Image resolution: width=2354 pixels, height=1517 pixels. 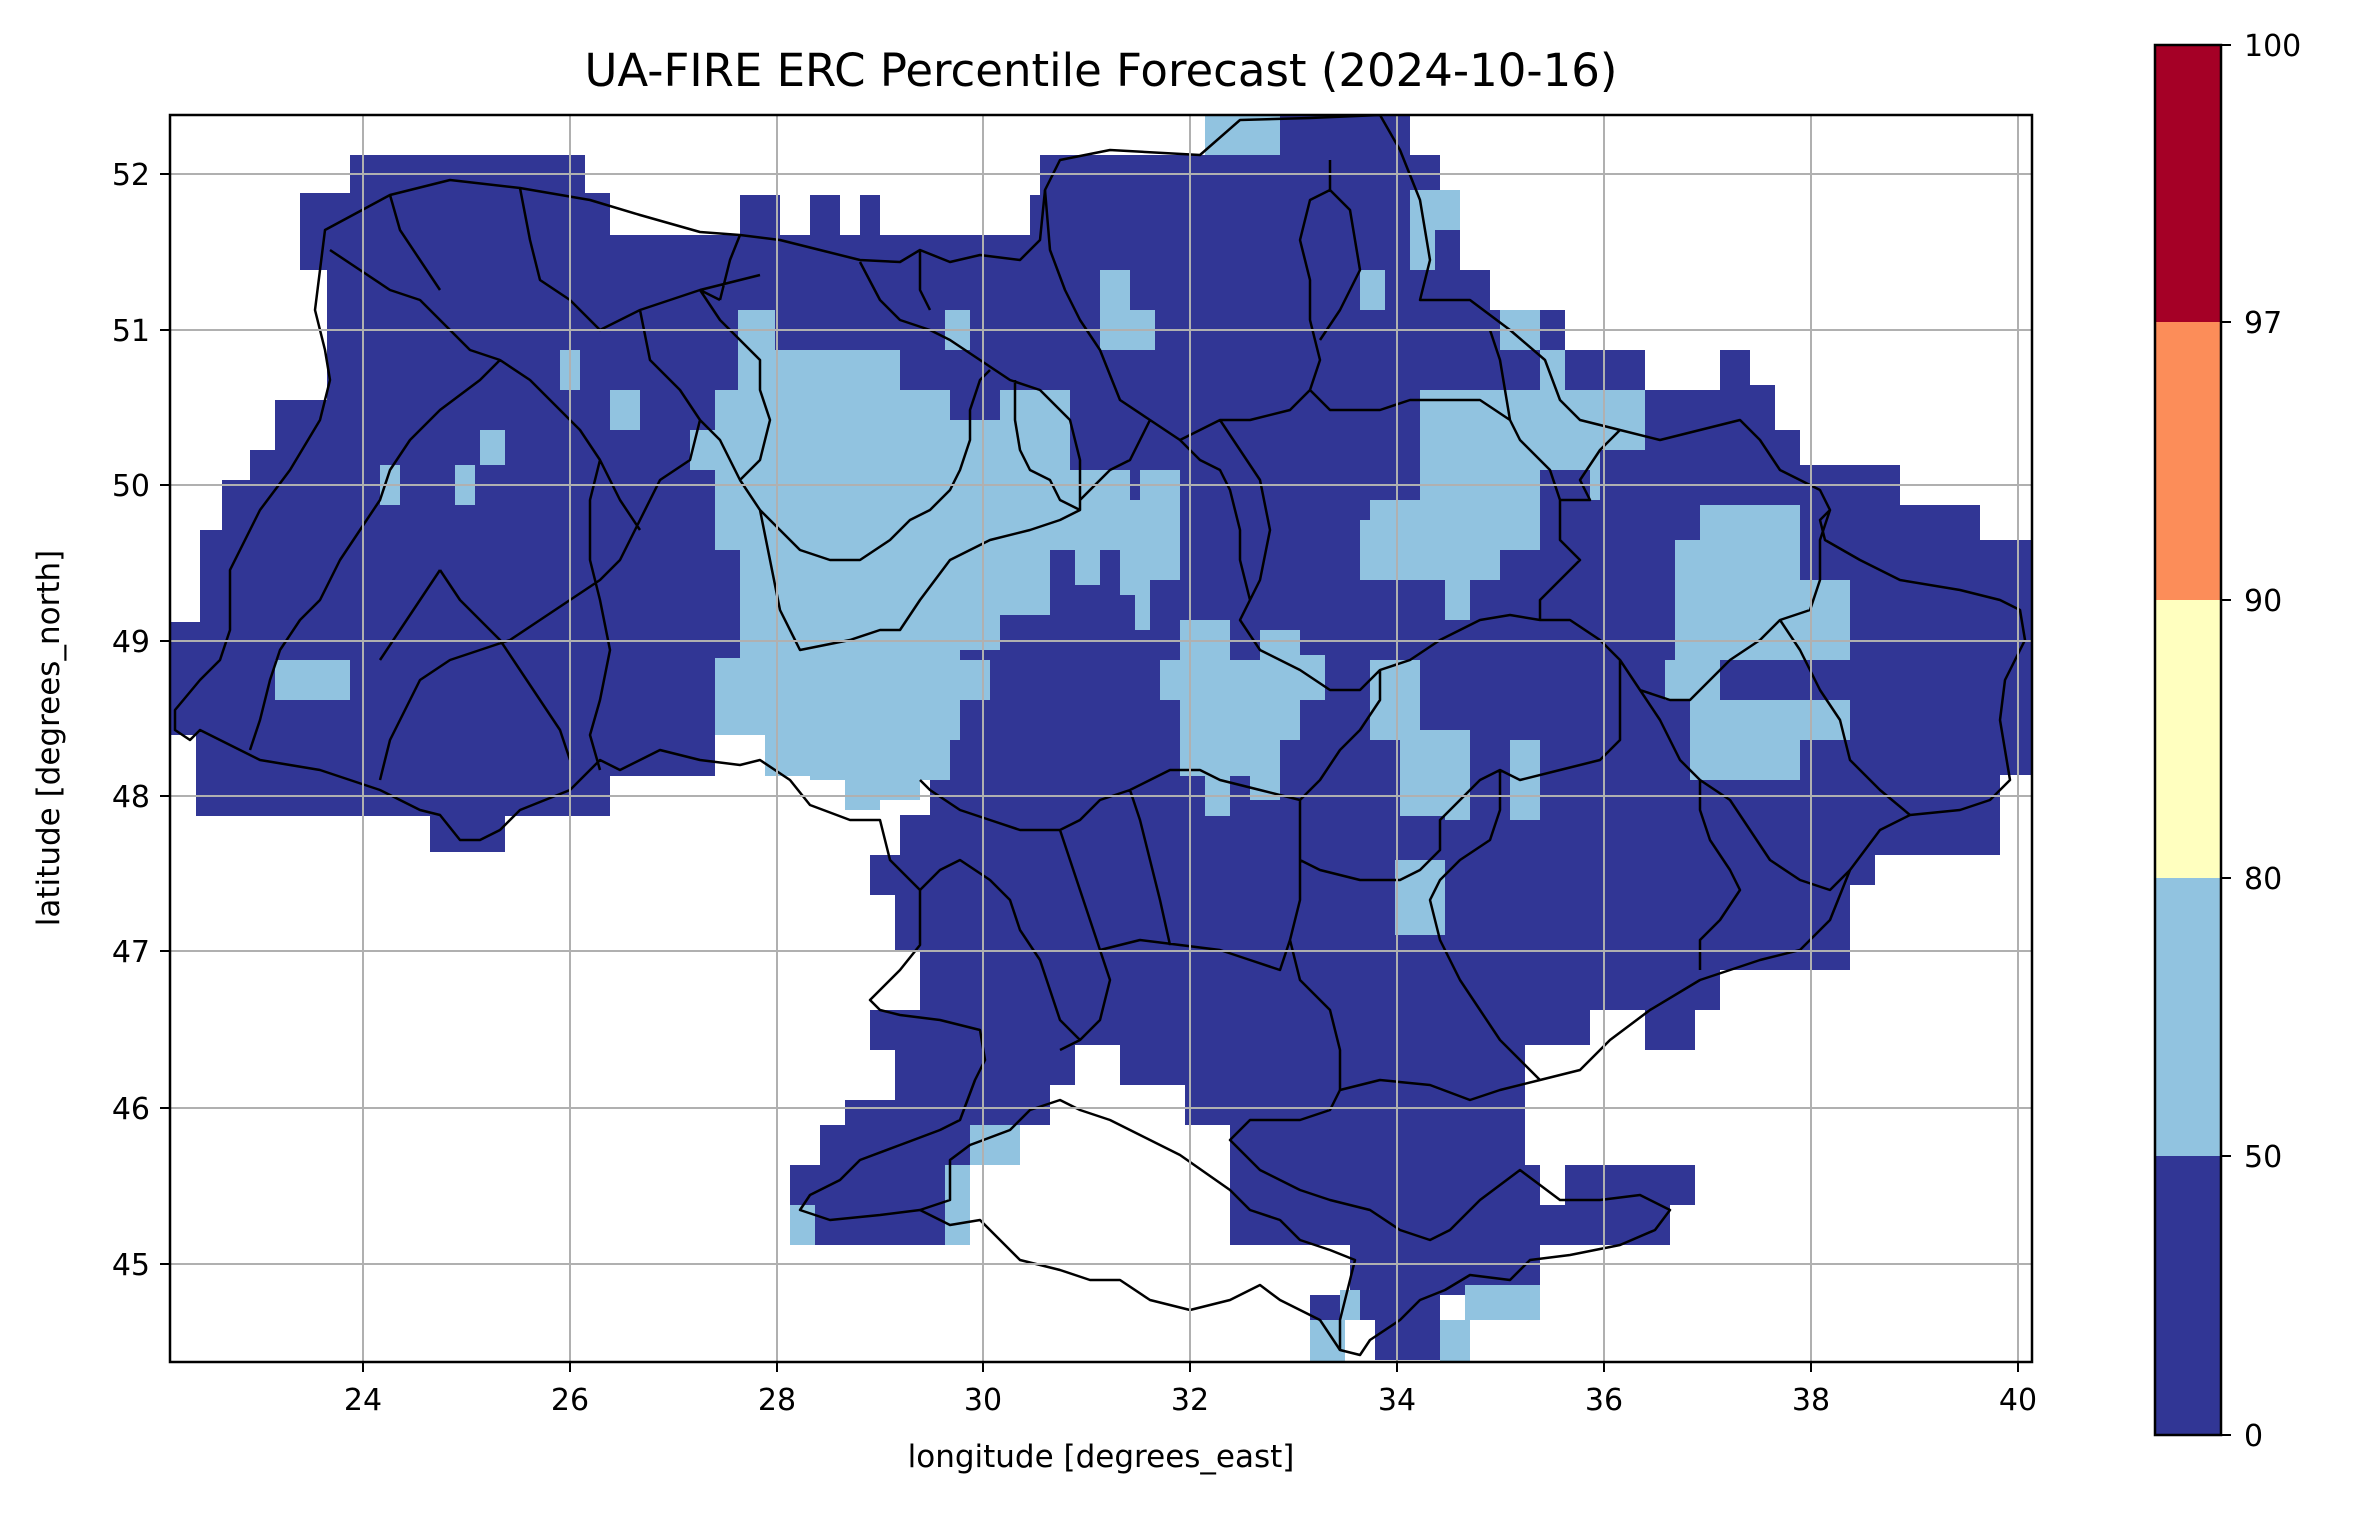 What do you see at coordinates (131, 331) in the screenshot?
I see `y-tick-label: 51` at bounding box center [131, 331].